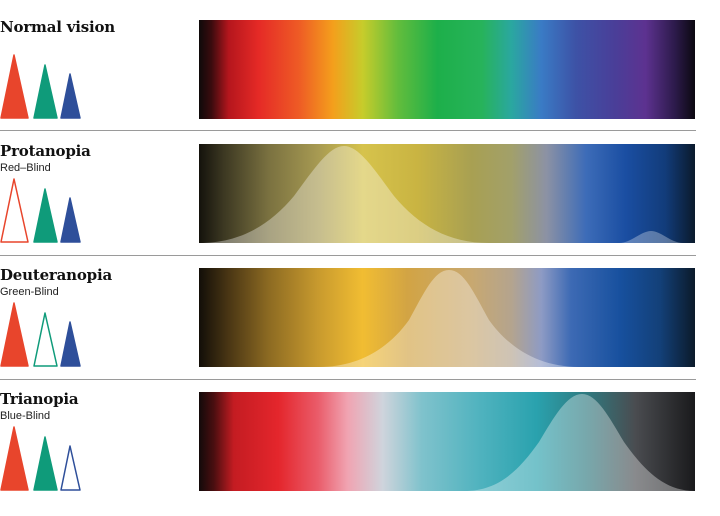  Describe the element at coordinates (447, 441) in the screenshot. I see `spectrum-trianopia` at that location.